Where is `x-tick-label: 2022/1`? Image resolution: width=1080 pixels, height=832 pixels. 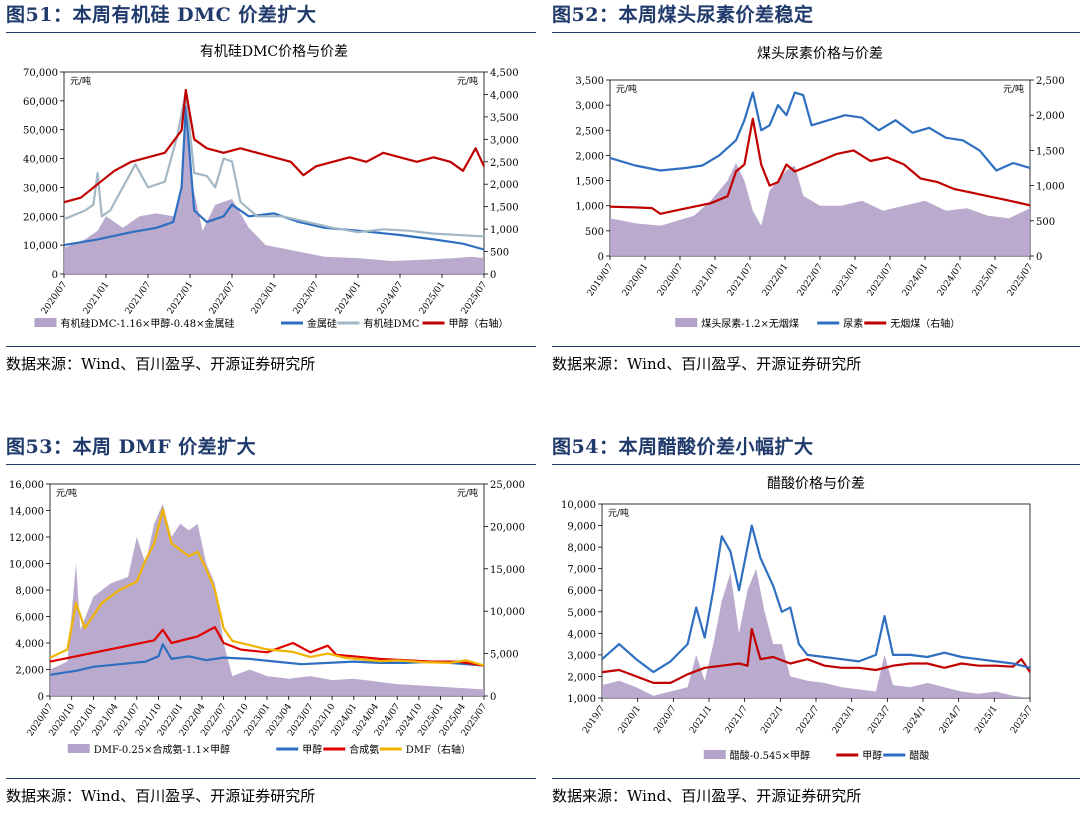
x-tick-label: 2022/1 is located at coordinates (772, 720).